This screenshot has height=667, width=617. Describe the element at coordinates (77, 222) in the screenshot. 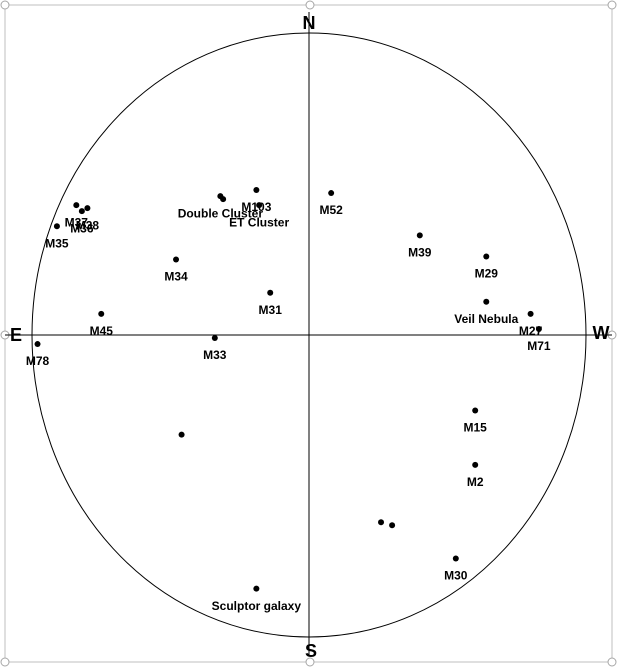

I see `object-label: M37` at that location.